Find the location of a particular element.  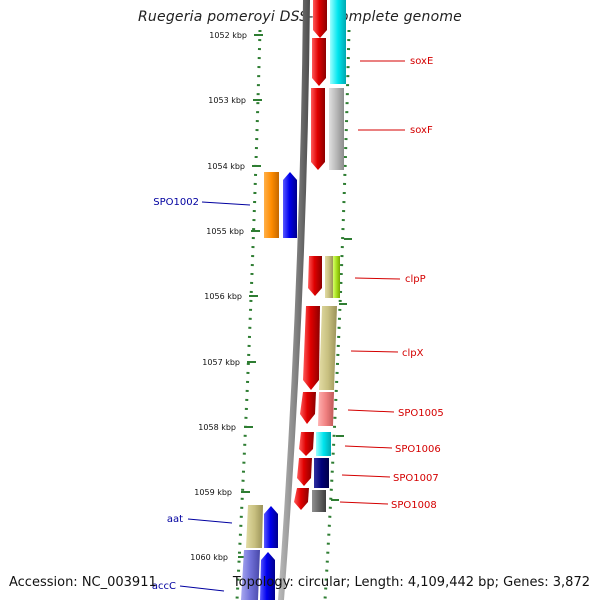

gene-label-SPO1005: SPO1005 is located at coordinates (421, 413).